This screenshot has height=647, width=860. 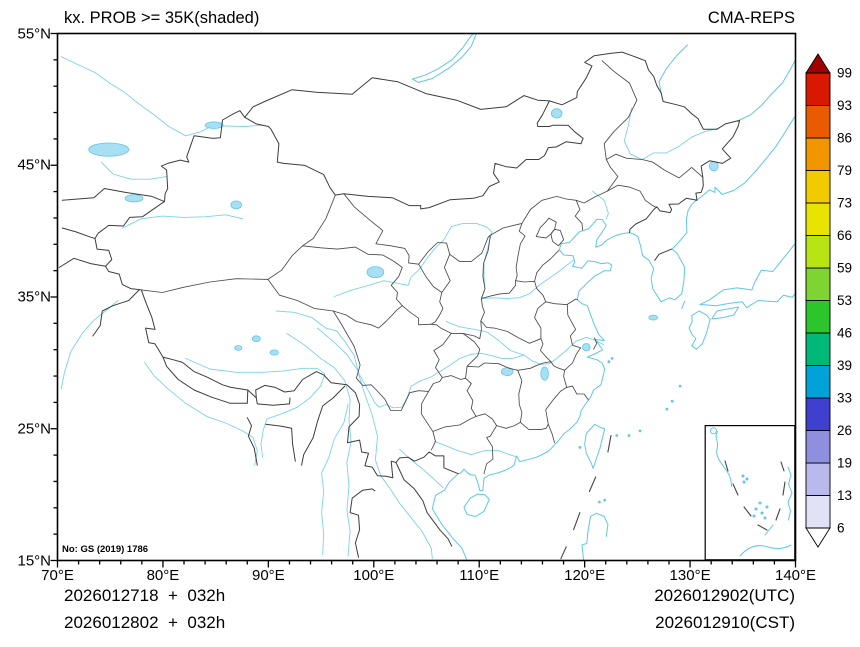 I want to click on y-axis-label: 55°N, so click(x=34, y=33).